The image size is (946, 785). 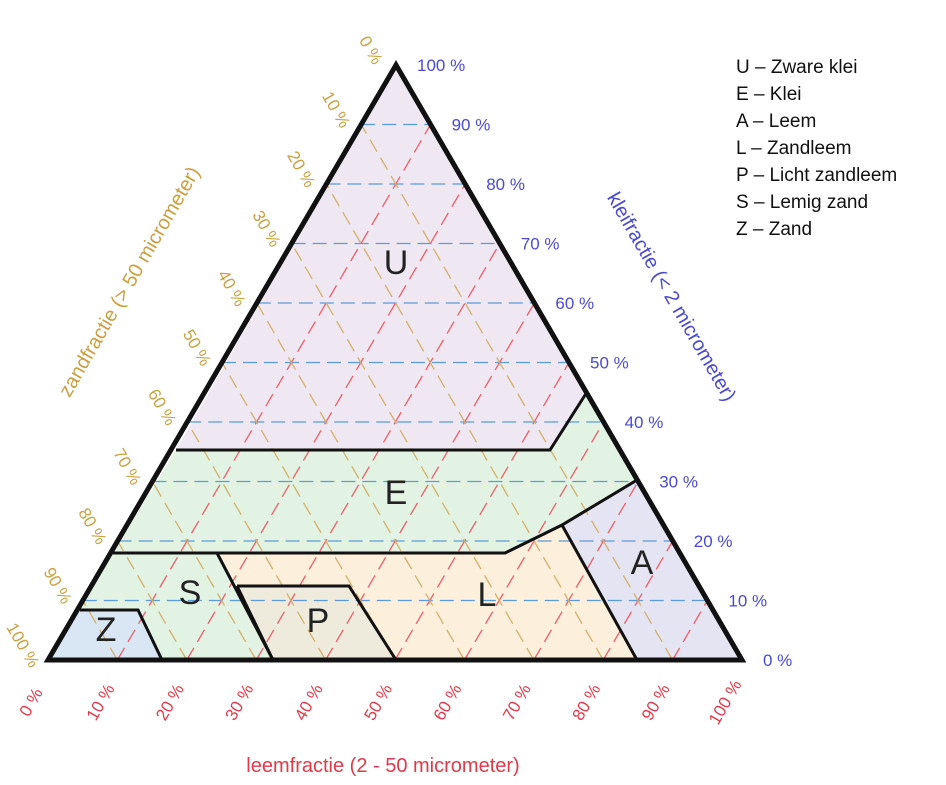 What do you see at coordinates (336, 109) in the screenshot?
I see `sand-tick-label: 10 %` at bounding box center [336, 109].